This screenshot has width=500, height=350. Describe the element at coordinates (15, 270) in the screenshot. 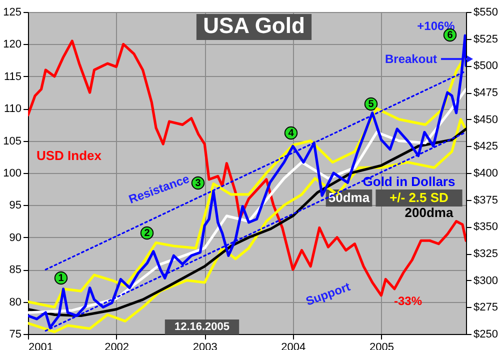

I see `y-tick-label: 85` at that location.